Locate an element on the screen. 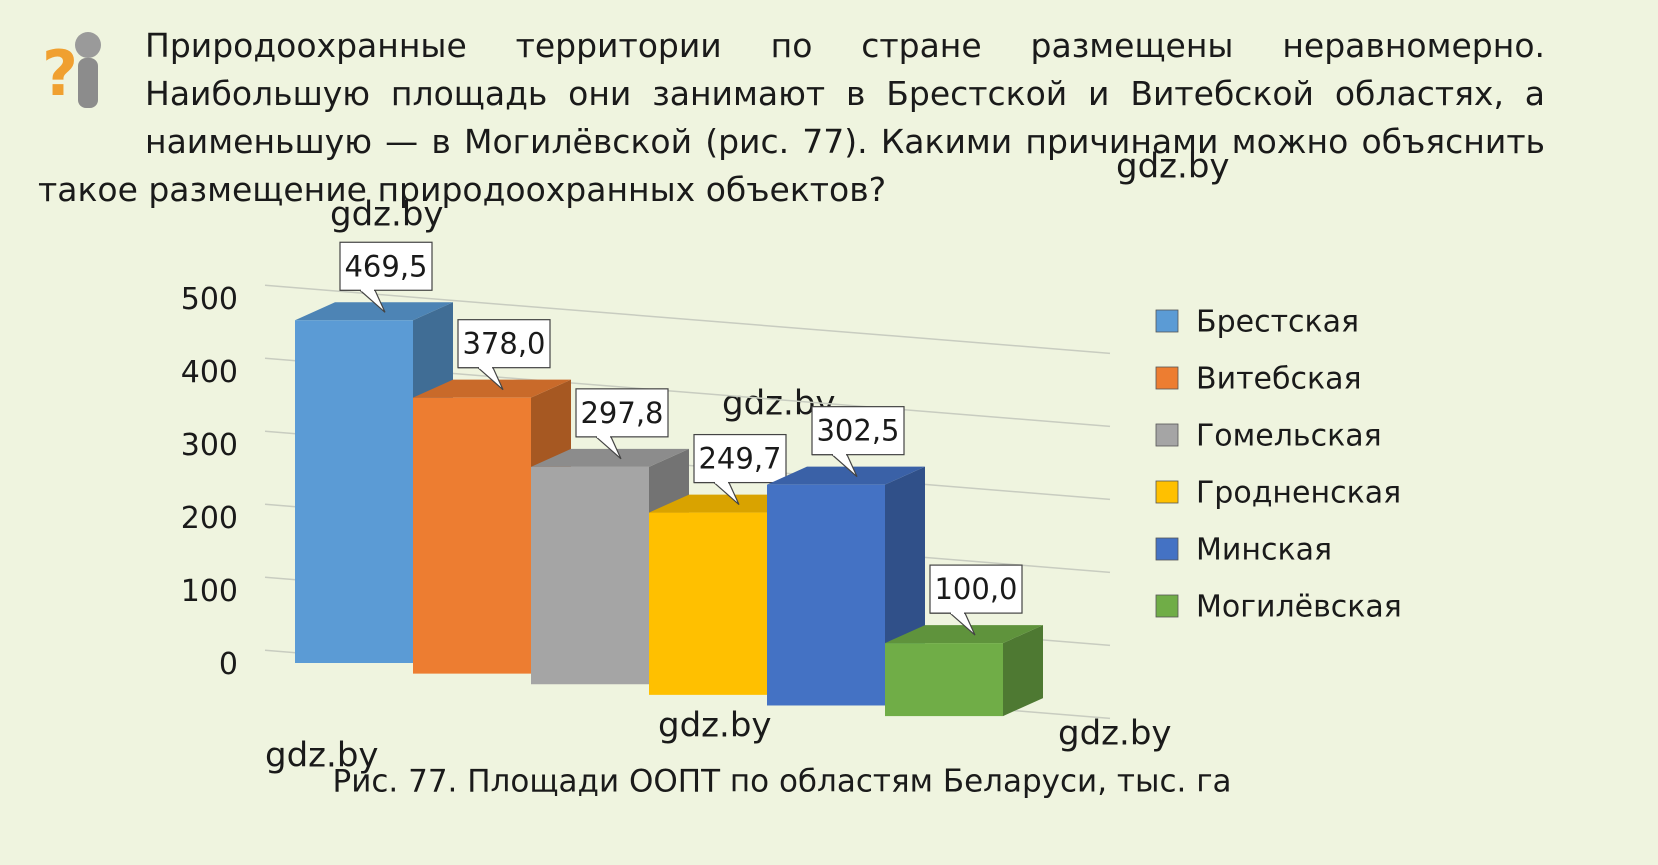 Image resolution: width=1658 pixels, height=865 pixels. y-tick-label: 0 is located at coordinates (228, 664).